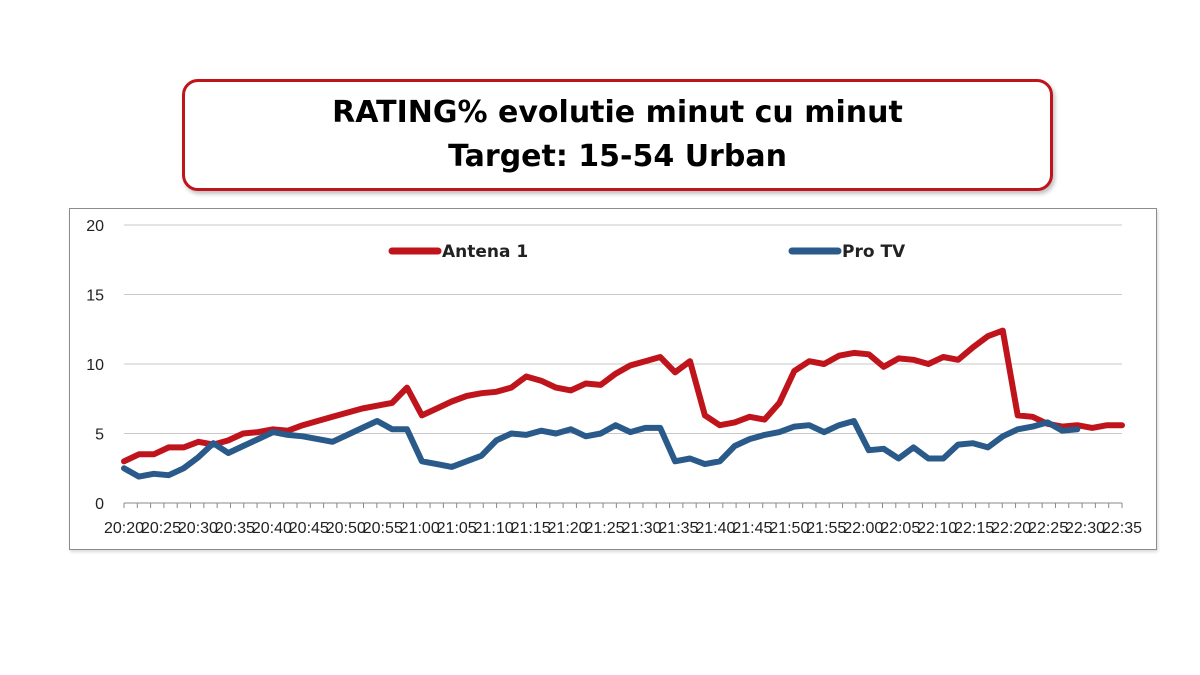 The height and width of the screenshot is (675, 1200). I want to click on x-tick-label: 22:20, so click(1011, 528).